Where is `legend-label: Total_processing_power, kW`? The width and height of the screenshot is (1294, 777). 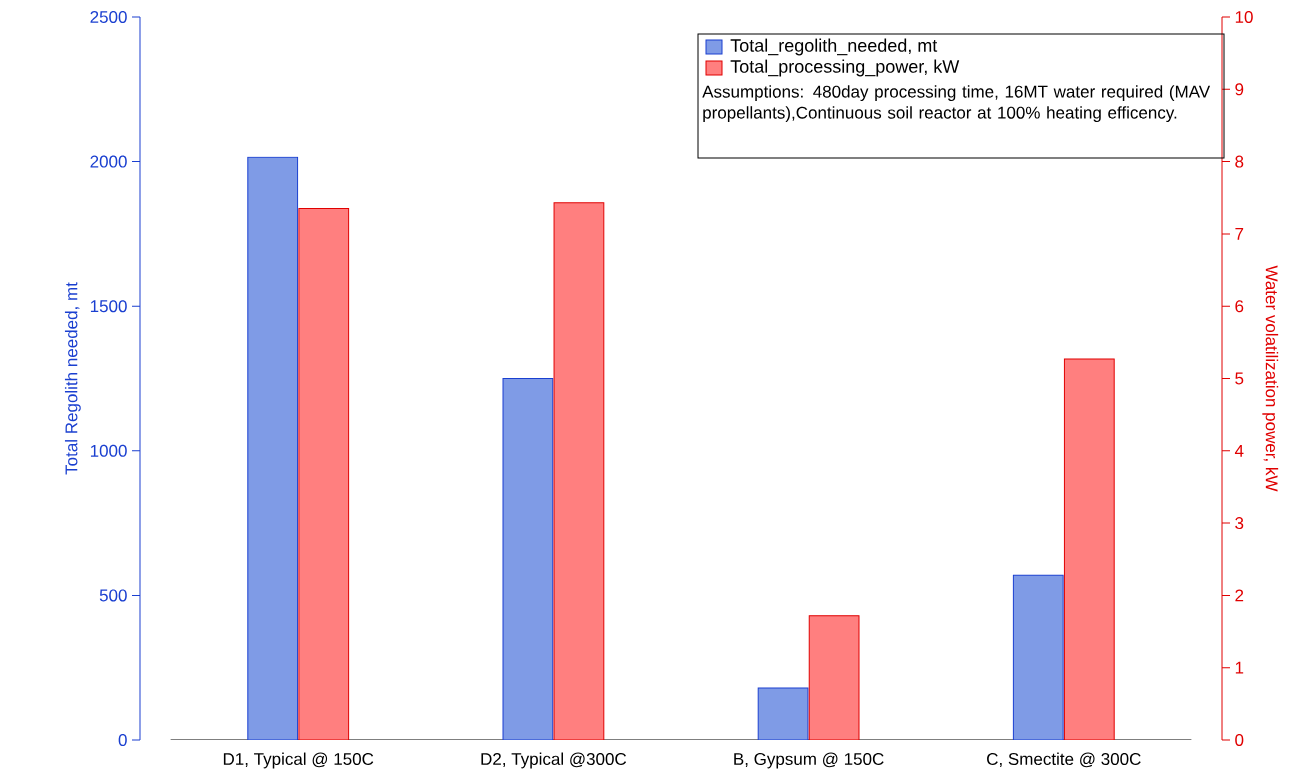
legend-label: Total_processing_power, kW is located at coordinates (845, 68).